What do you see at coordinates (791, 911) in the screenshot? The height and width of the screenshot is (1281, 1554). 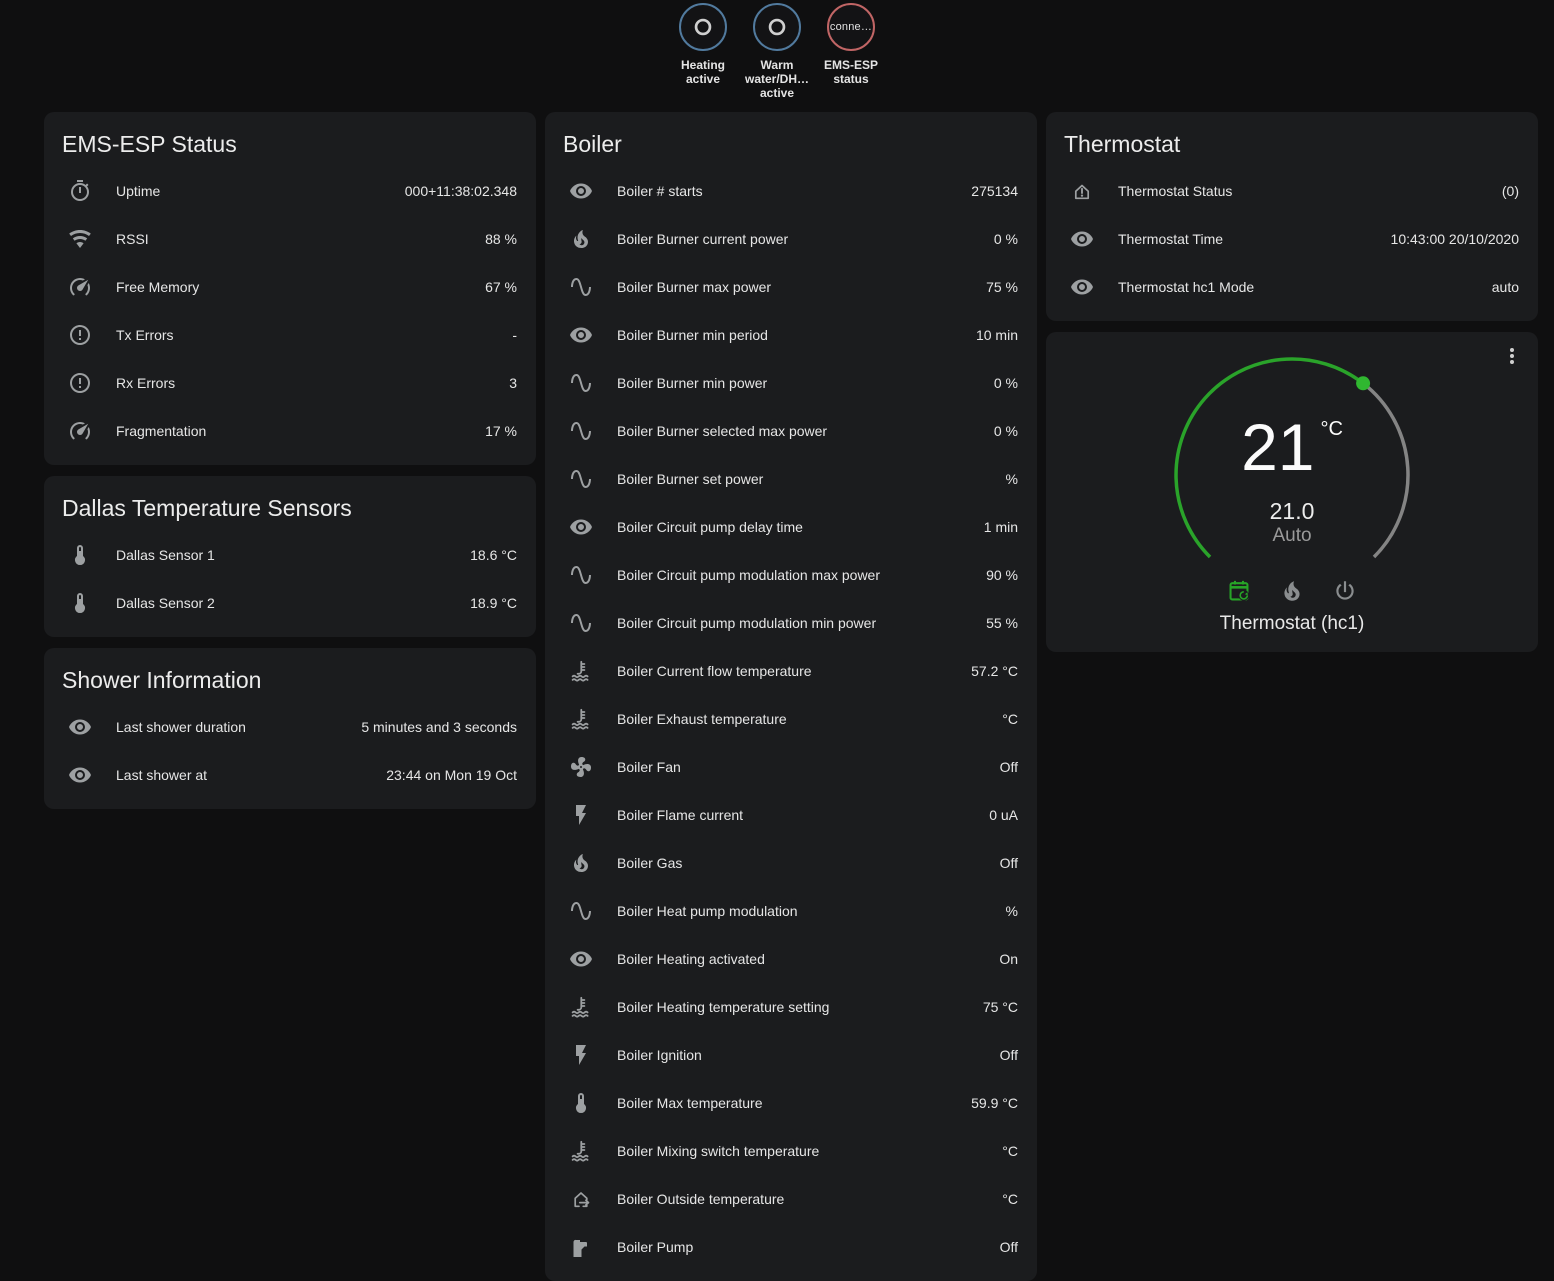 I see `entity-row-boiler-heat-pump-modulation: Boiler Heat pump modulation%` at bounding box center [791, 911].